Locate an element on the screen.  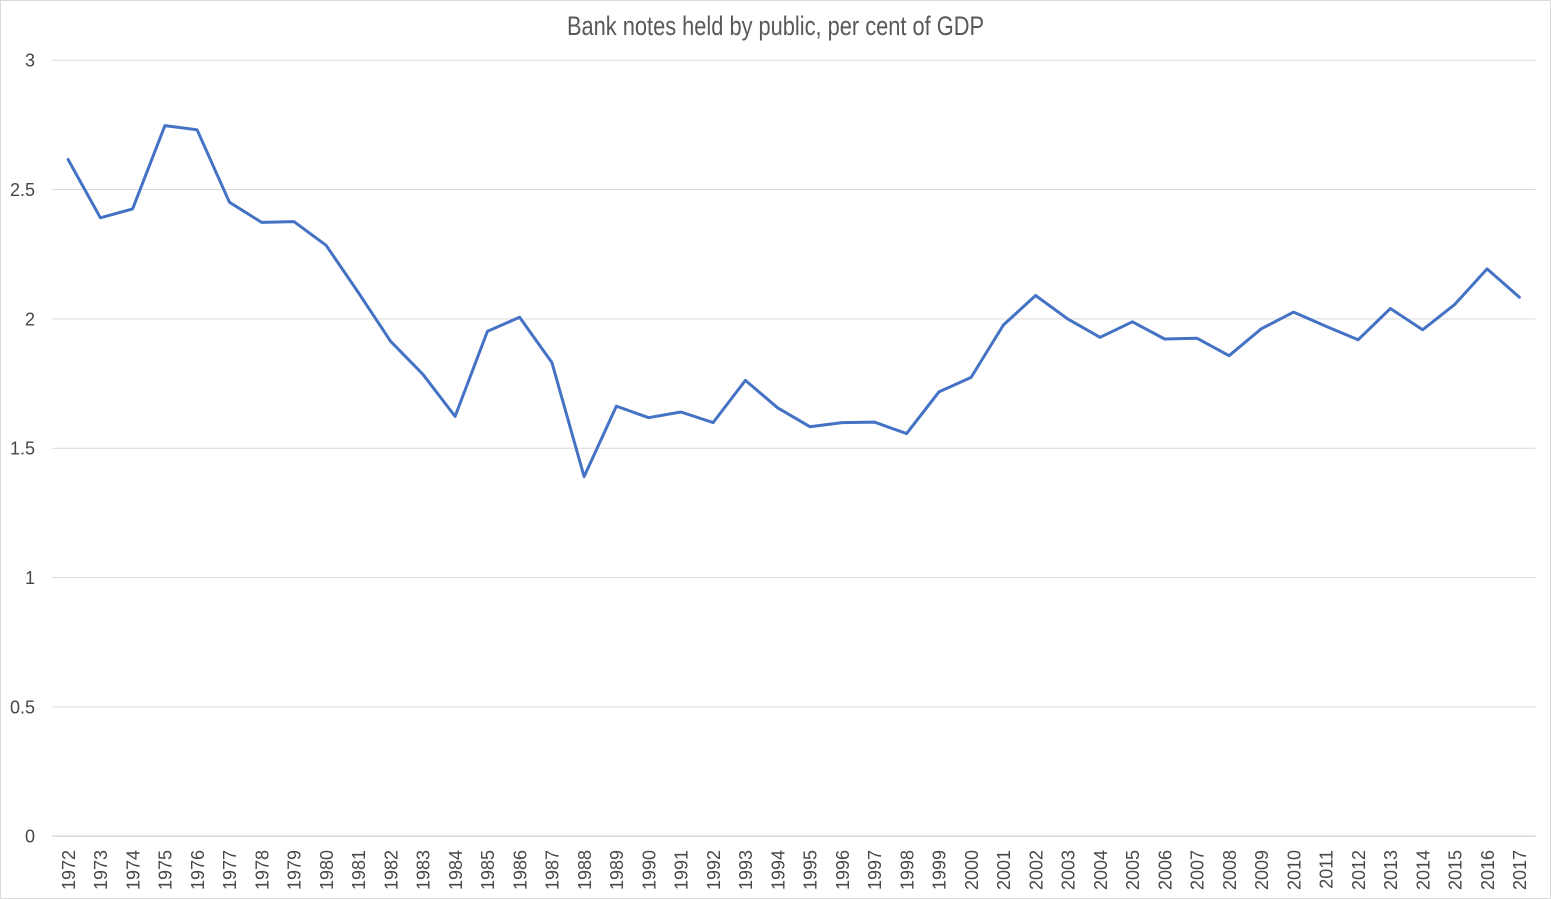
svg-text: 2.5 is located at coordinates (22, 190).